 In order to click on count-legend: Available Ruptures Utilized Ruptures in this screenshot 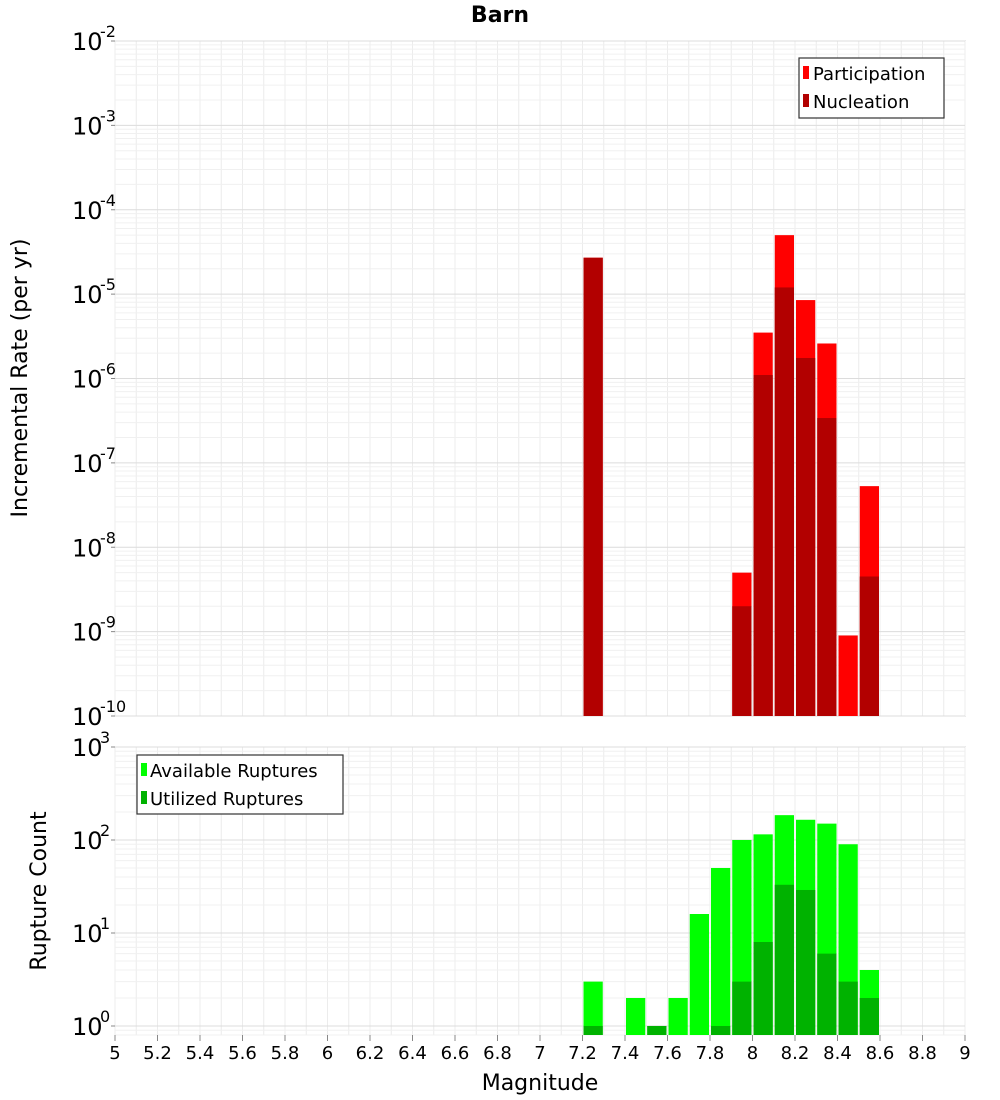, I will do `click(240, 784)`.